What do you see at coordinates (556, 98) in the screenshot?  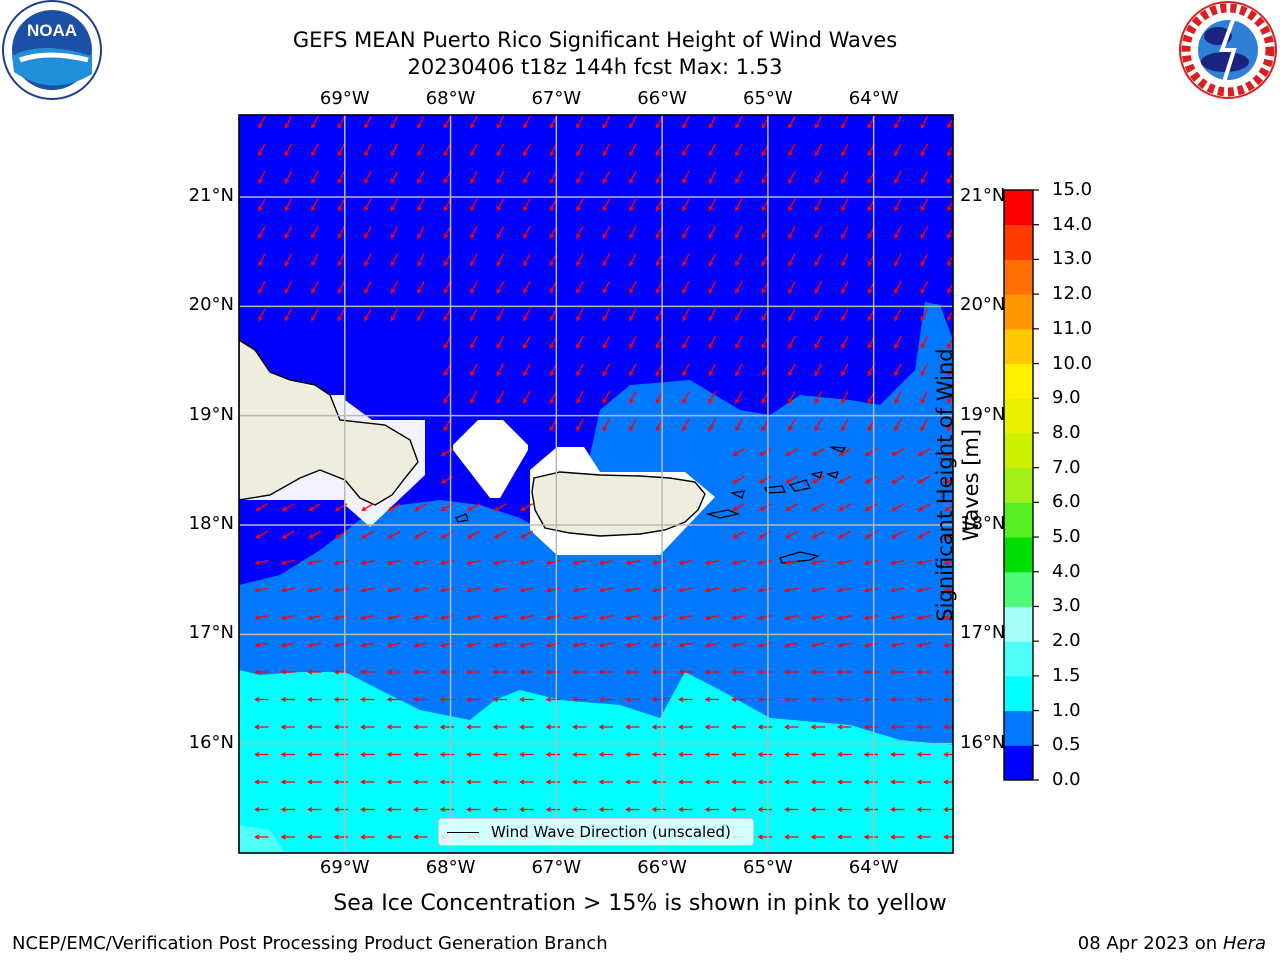 I see `lon-label-top: 67°W` at bounding box center [556, 98].